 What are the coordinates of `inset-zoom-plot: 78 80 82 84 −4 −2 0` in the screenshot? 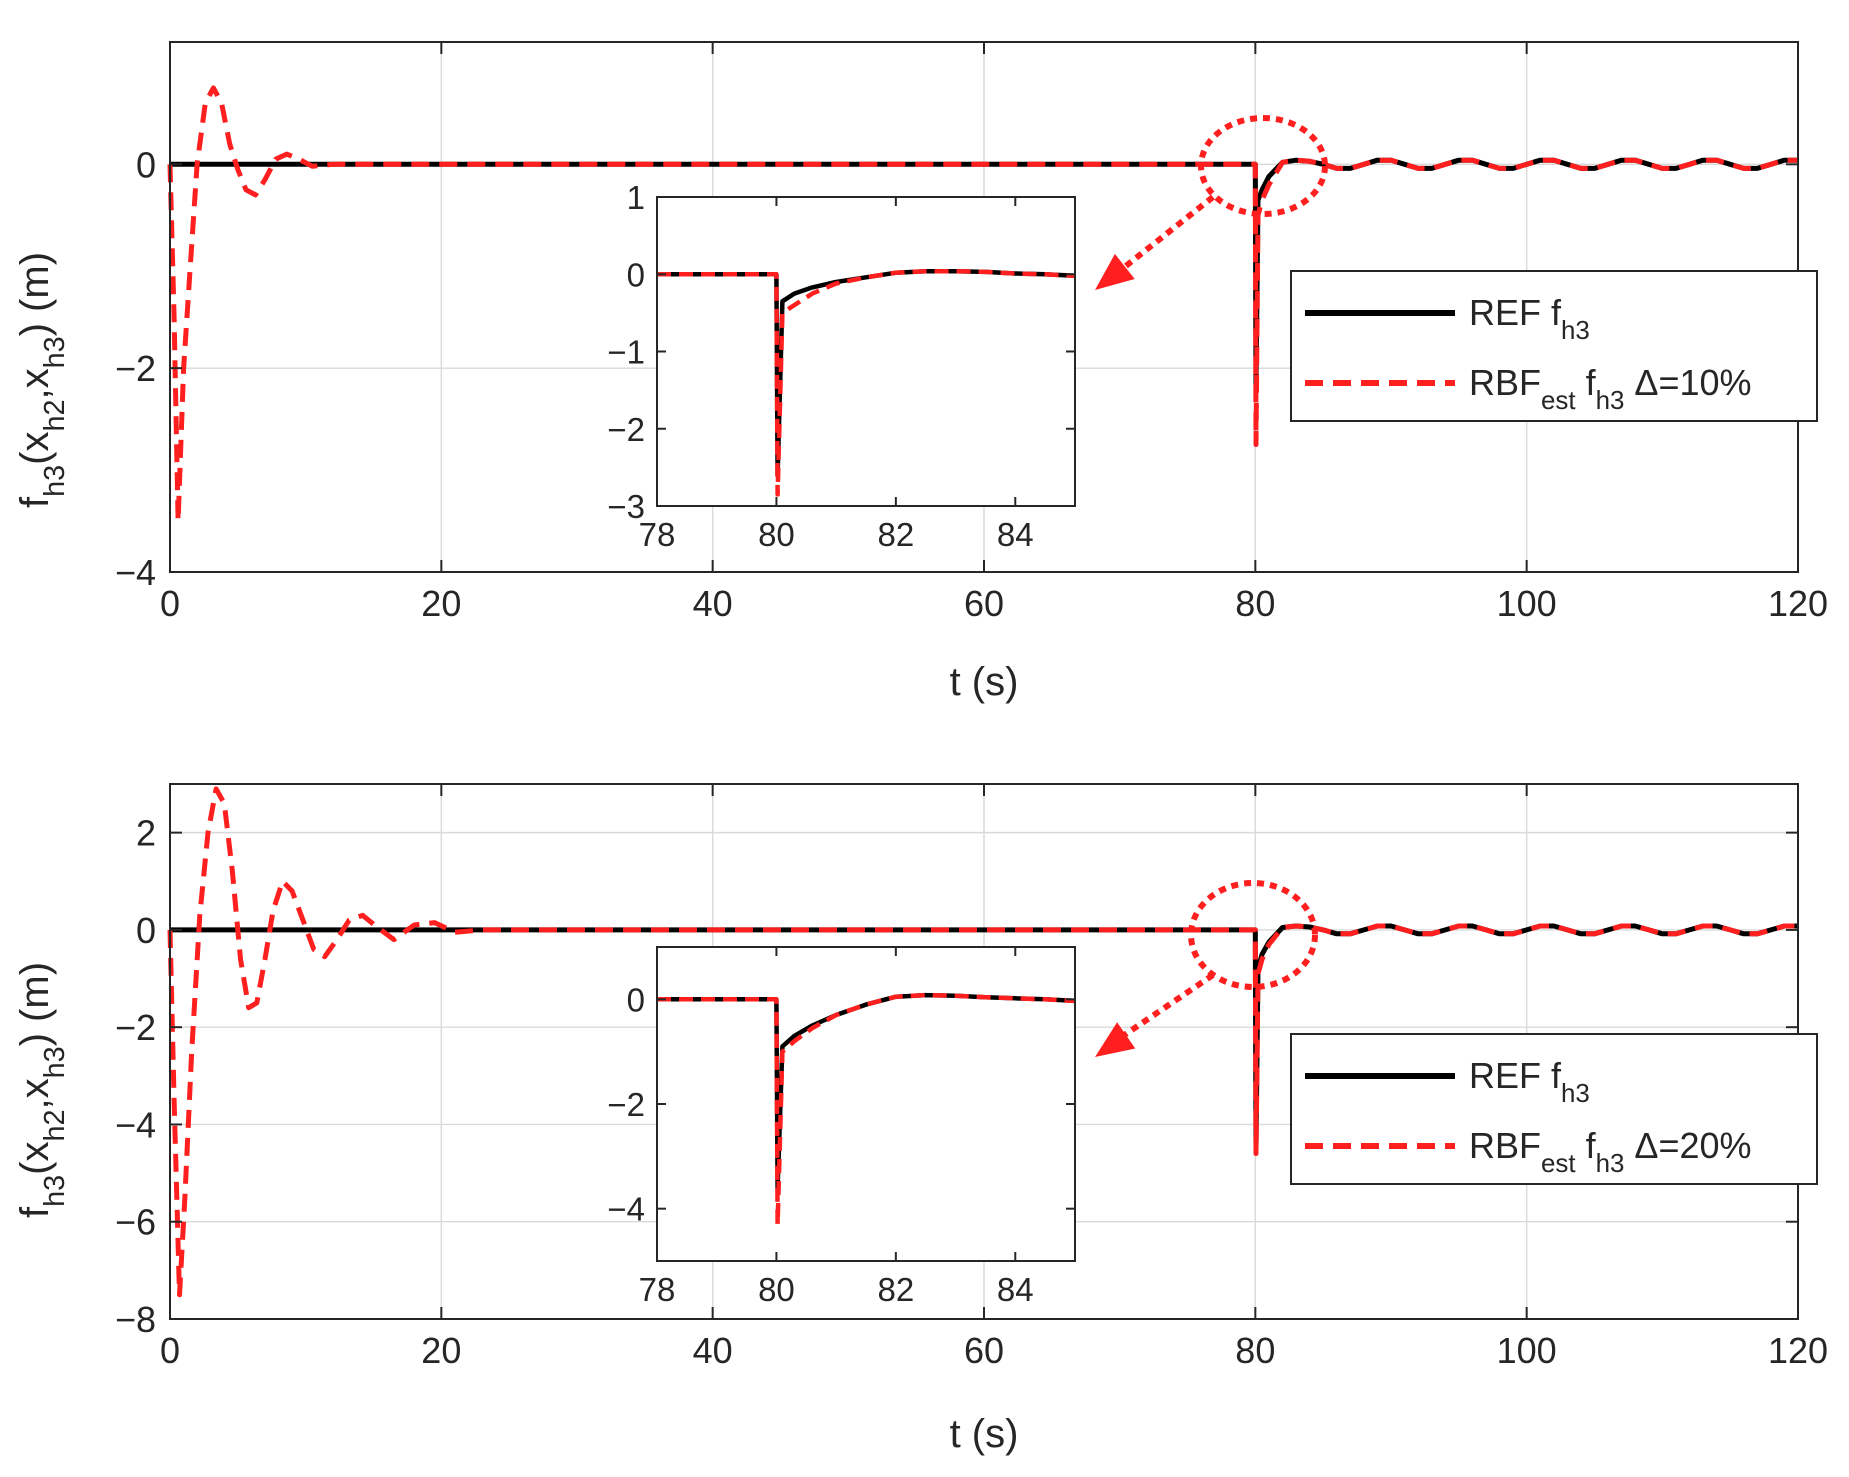 It's located at (841, 1127).